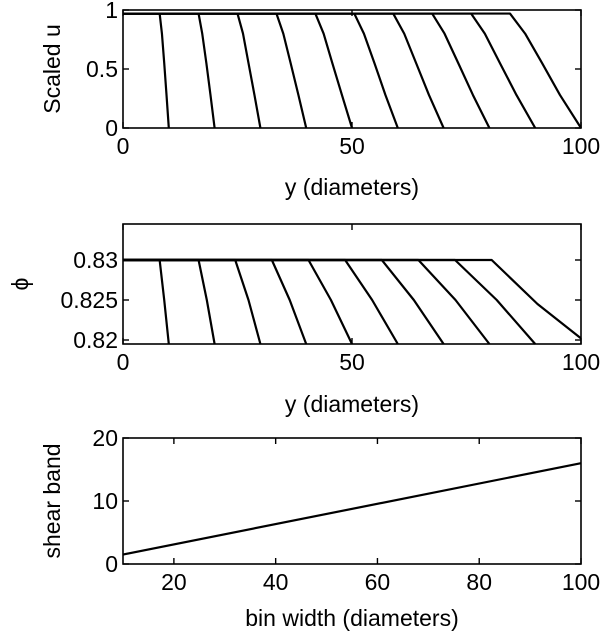  Describe the element at coordinates (479, 582) in the screenshot. I see `x-tick-label: 80` at that location.